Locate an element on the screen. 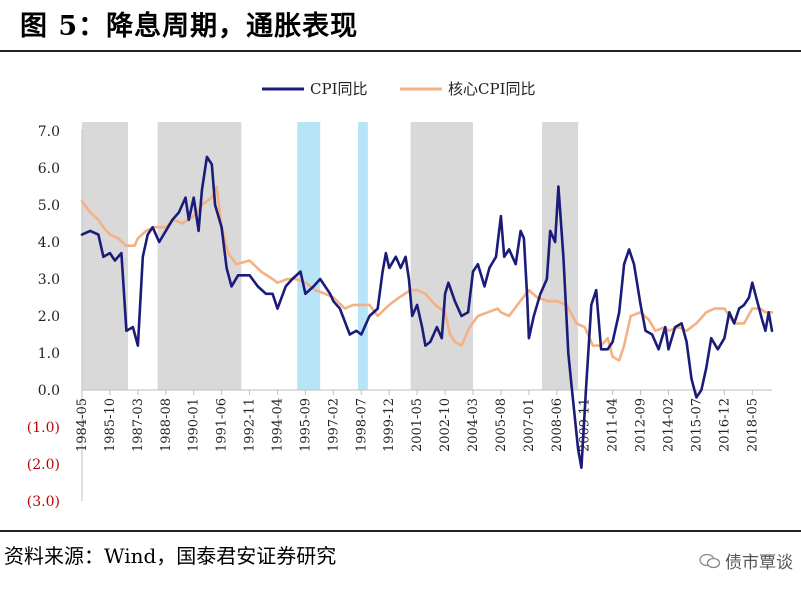 The image size is (801, 596). top-divider is located at coordinates (400, 51).